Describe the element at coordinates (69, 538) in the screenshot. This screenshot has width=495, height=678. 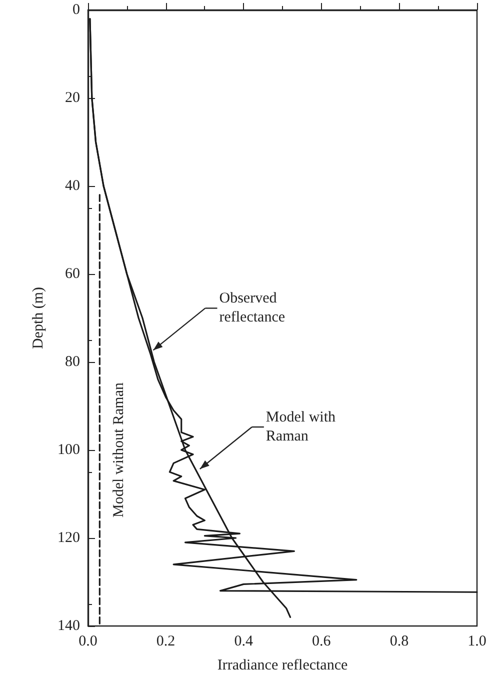
I see `y-tick-label: 120` at that location.